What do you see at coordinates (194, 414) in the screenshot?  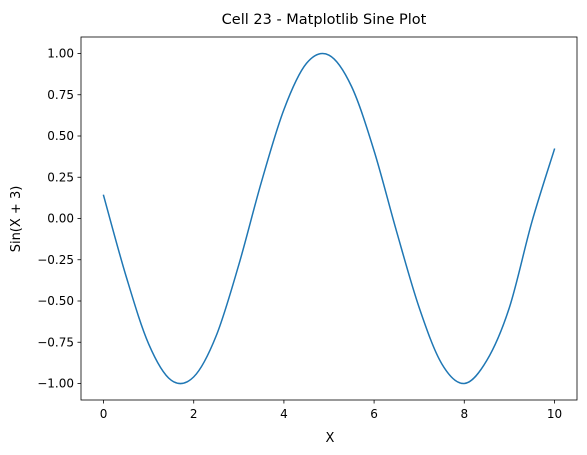 I see `x-tick-label: 2` at bounding box center [194, 414].